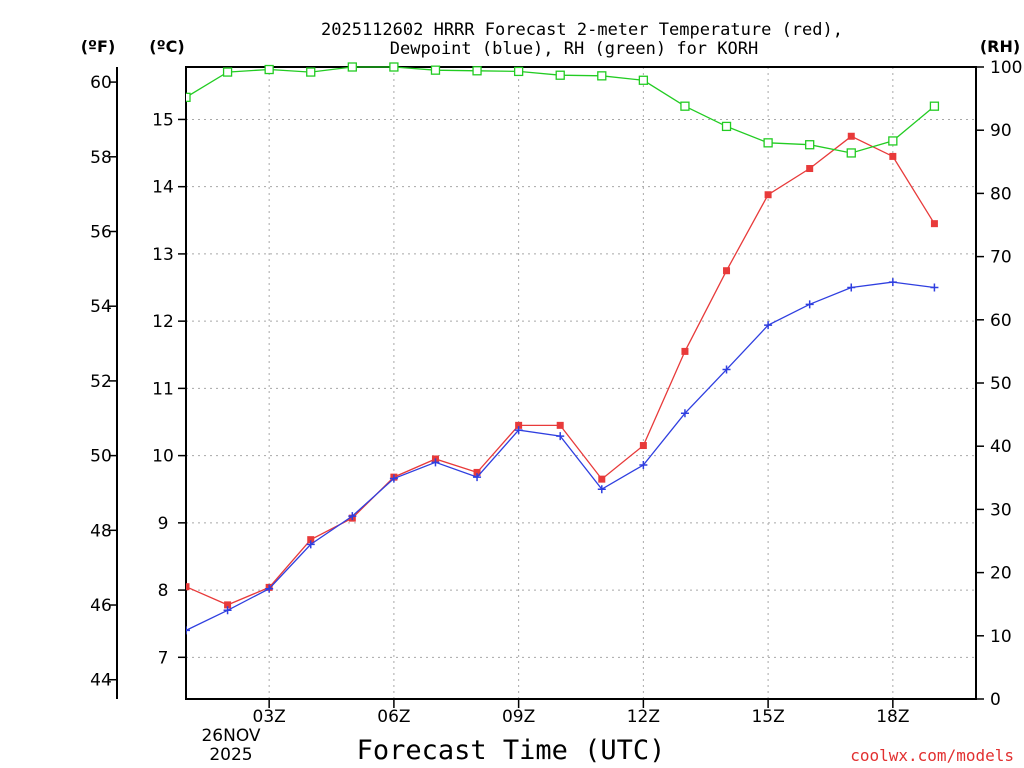 The image size is (1024, 768). I want to click on rh-tick-label: 0, so click(995, 700).